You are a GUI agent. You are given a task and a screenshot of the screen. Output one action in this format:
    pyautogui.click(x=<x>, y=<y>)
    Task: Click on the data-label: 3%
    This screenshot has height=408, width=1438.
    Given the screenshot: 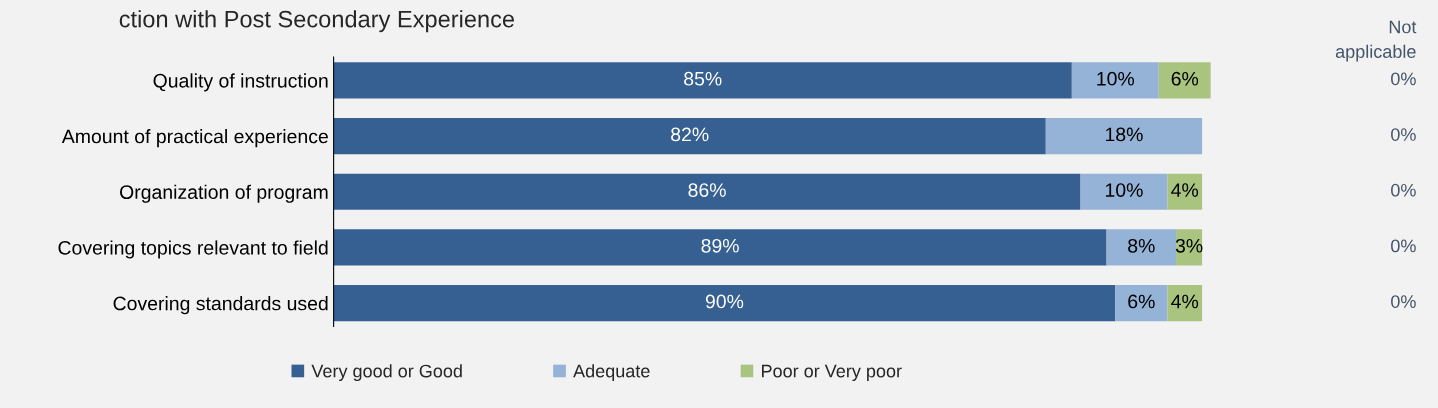 What is the action you would take?
    pyautogui.click(x=1189, y=245)
    